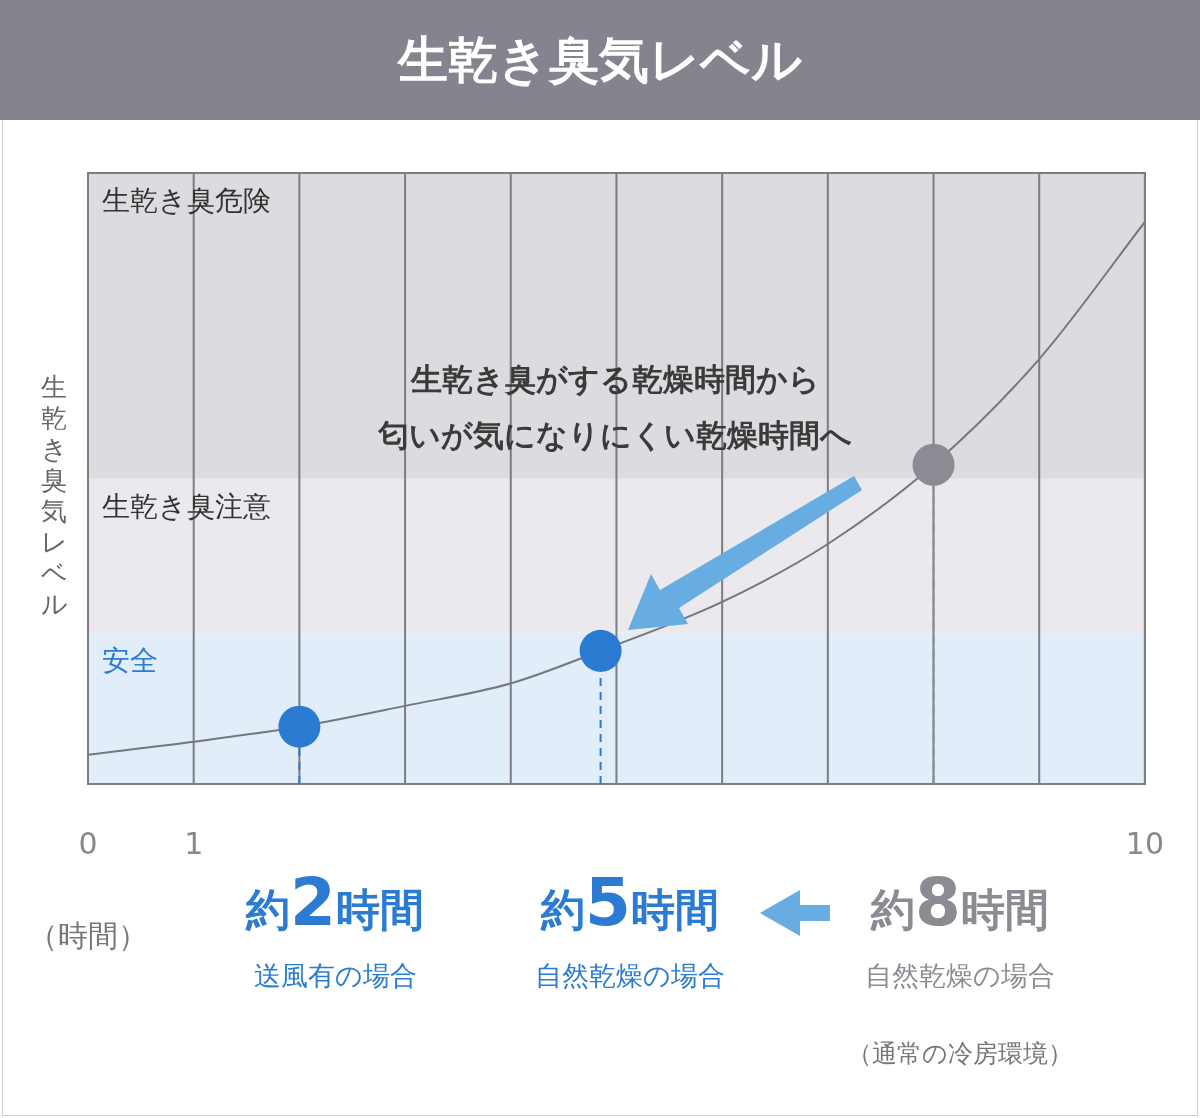 This screenshot has width=1200, height=1118. Describe the element at coordinates (959, 902) in the screenshot. I see `text: 約8時間` at that location.